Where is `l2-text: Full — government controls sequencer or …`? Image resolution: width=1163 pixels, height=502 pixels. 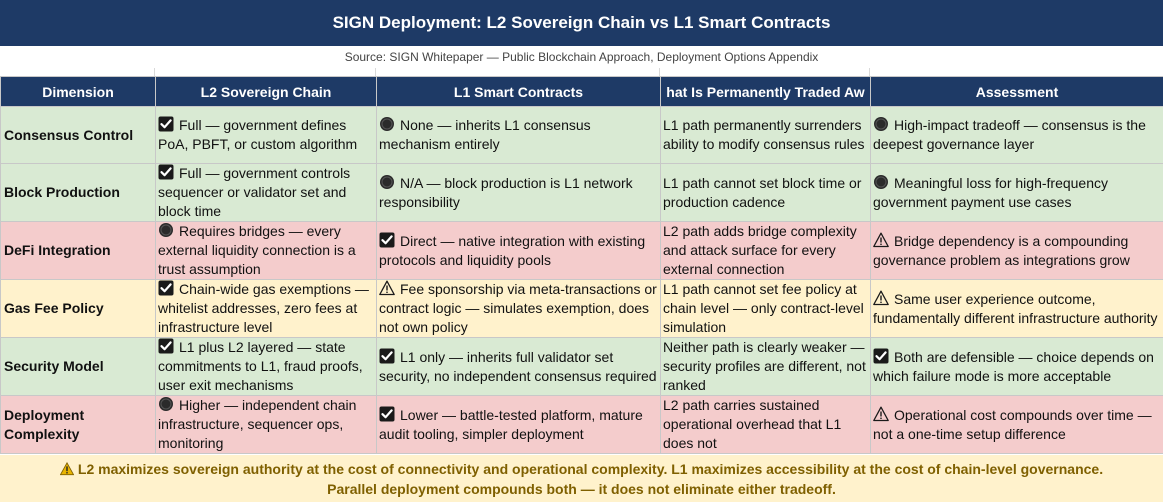 l2-text: Full — government controls sequencer or … is located at coordinates (254, 192).